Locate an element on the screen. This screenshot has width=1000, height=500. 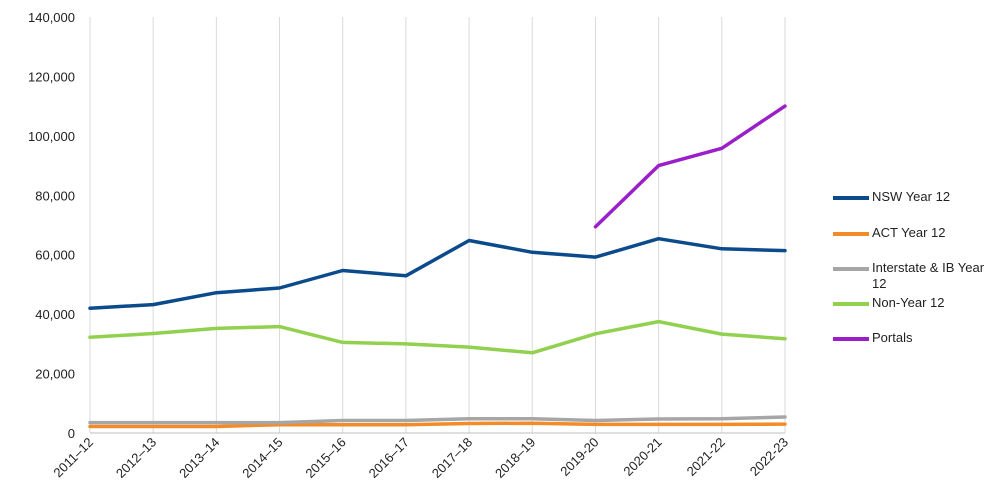
x-tick-label: 2016–17 is located at coordinates (389, 458).